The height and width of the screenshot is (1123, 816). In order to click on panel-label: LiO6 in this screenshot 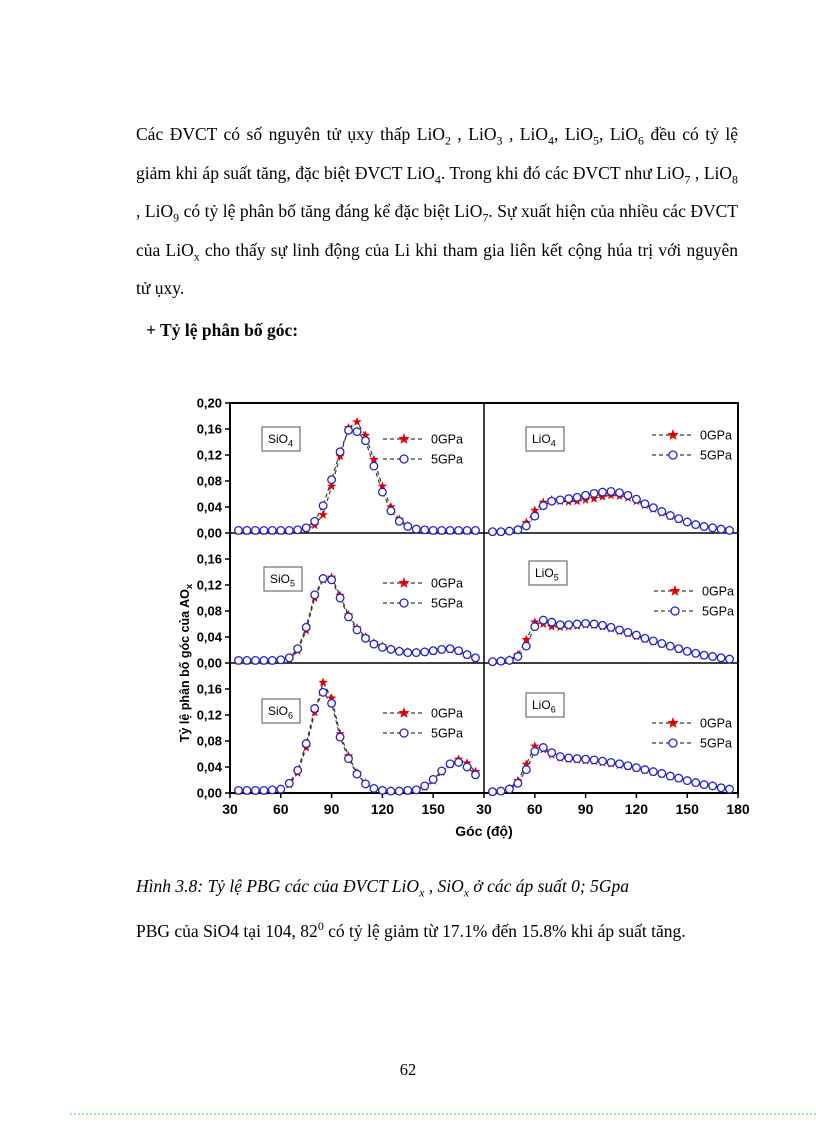, I will do `click(544, 706)`.